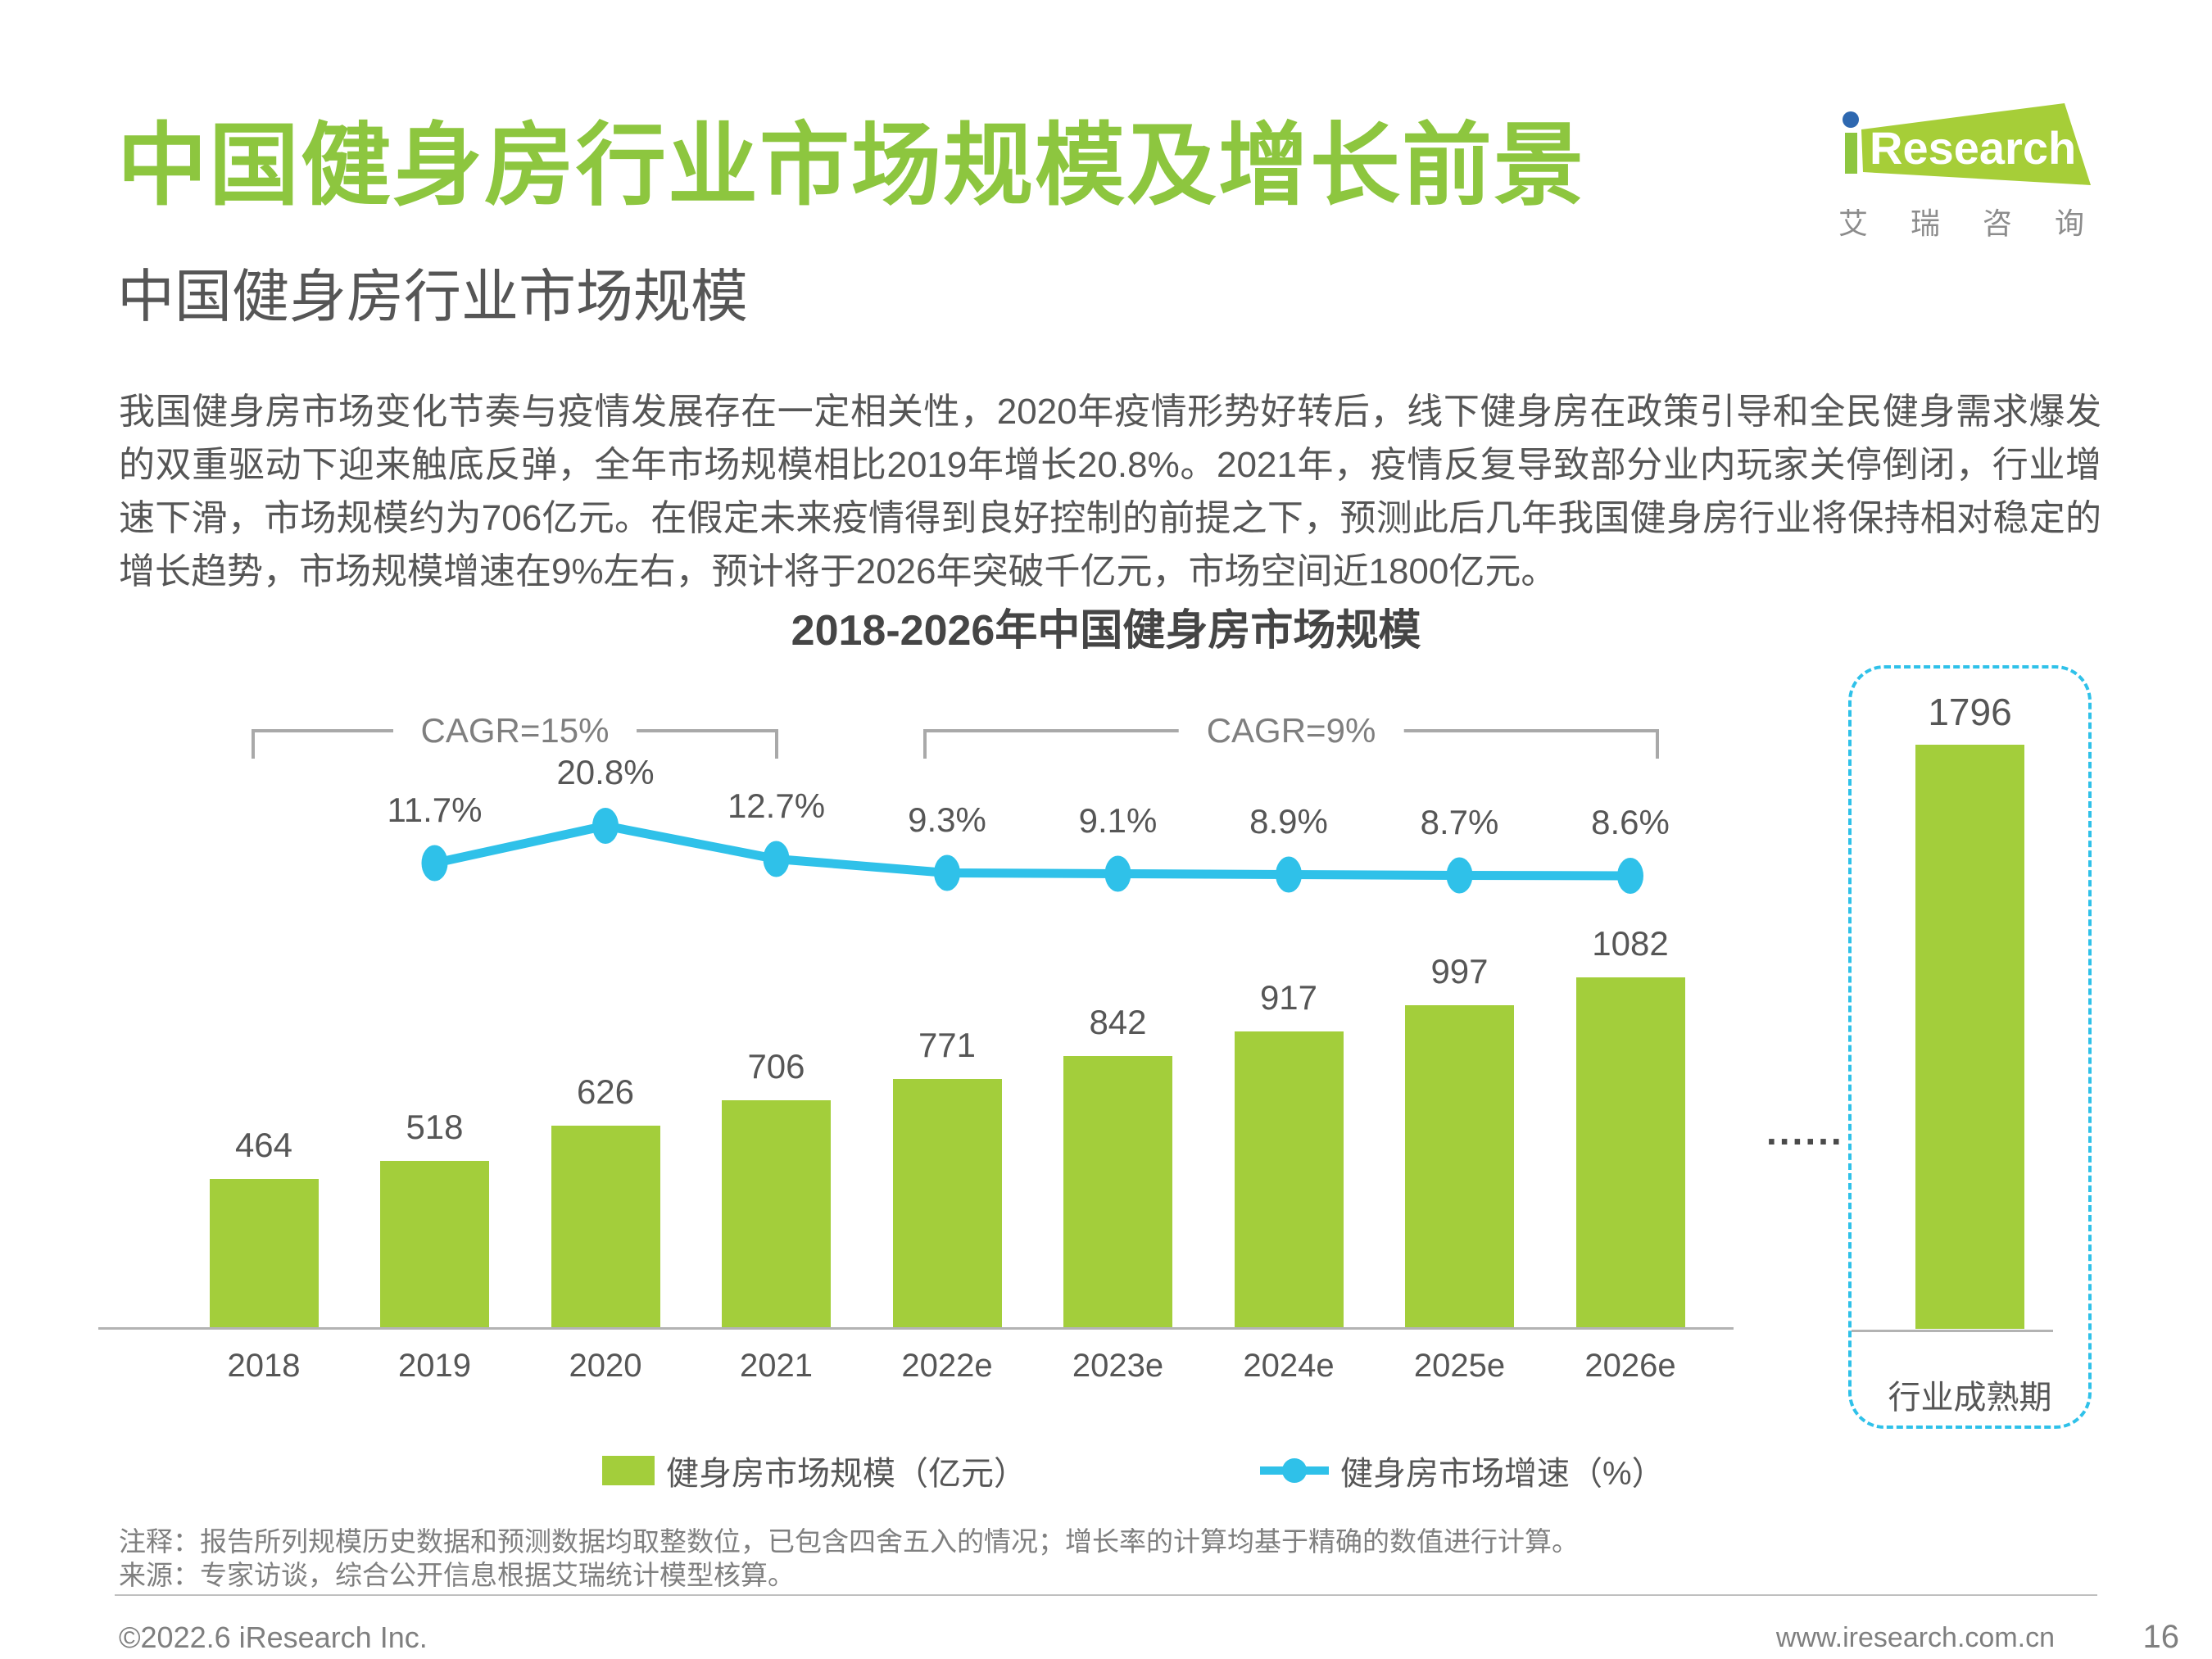 The image size is (2212, 1659). Describe the element at coordinates (776, 805) in the screenshot. I see `growth-value-2021: 12.7%` at that location.